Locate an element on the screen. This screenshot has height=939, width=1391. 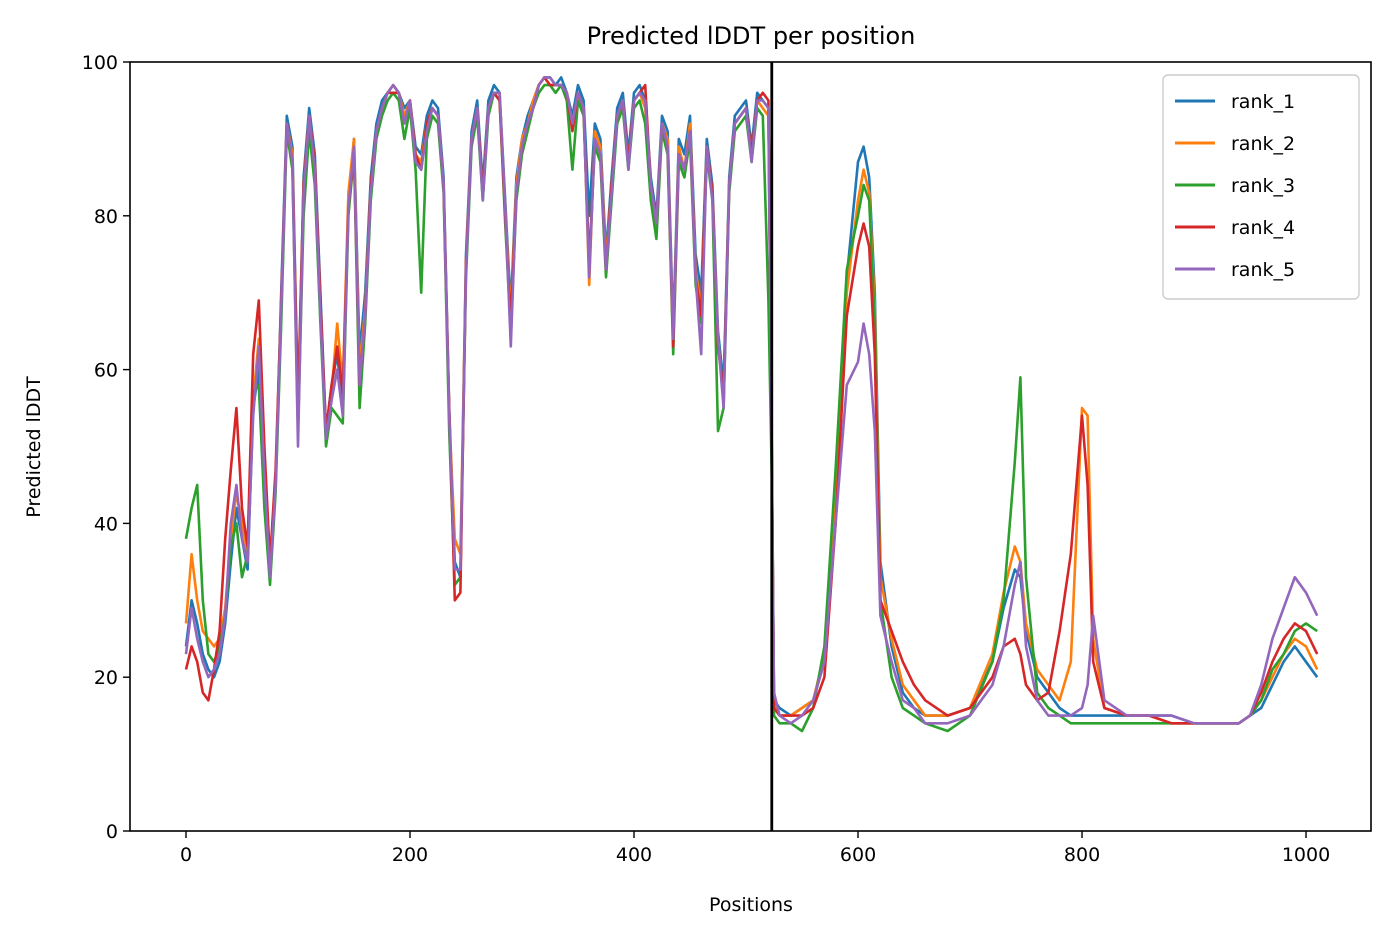
x-tick-label: 400 is located at coordinates (634, 855).